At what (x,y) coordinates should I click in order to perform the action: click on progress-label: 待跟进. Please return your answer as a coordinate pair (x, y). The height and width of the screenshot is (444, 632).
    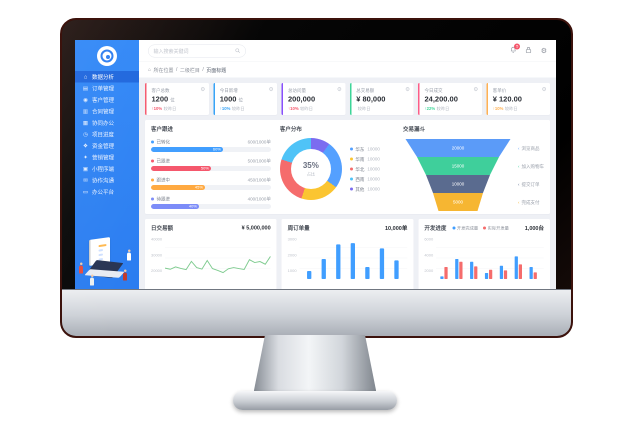
    Looking at the image, I should click on (163, 199).